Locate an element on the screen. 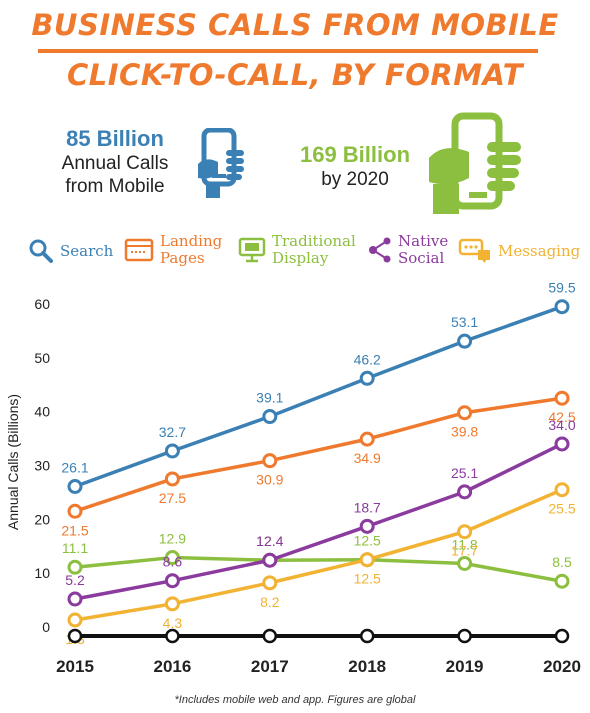 This screenshot has width=590, height=713. stat1-value: 85 Billion is located at coordinates (115, 138).